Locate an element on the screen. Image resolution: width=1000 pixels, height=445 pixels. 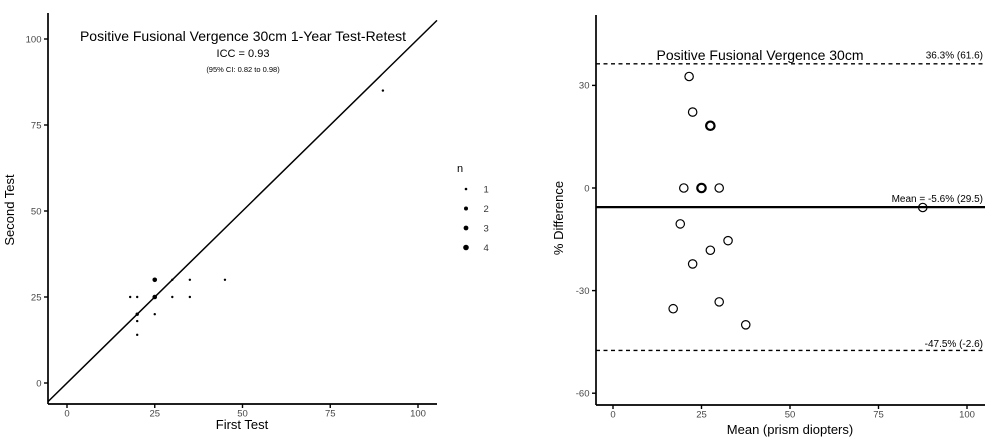
left-x-tick-label: 0 is located at coordinates (66, 414).